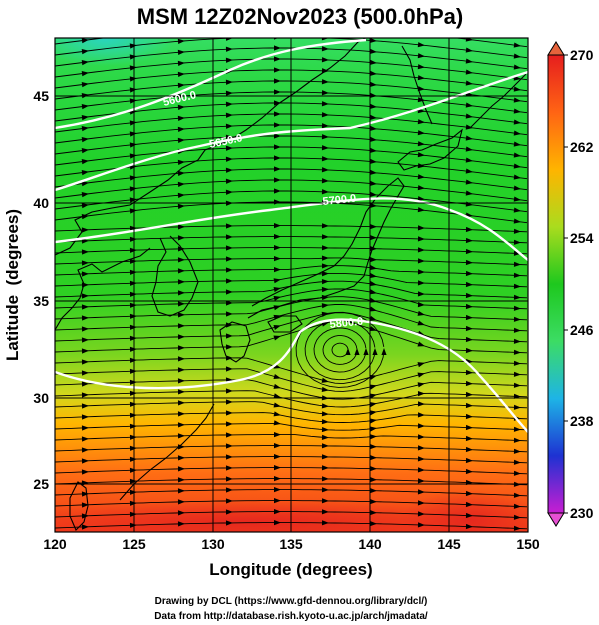  Describe the element at coordinates (213, 544) in the screenshot. I see `x-tick-label: 130` at that location.